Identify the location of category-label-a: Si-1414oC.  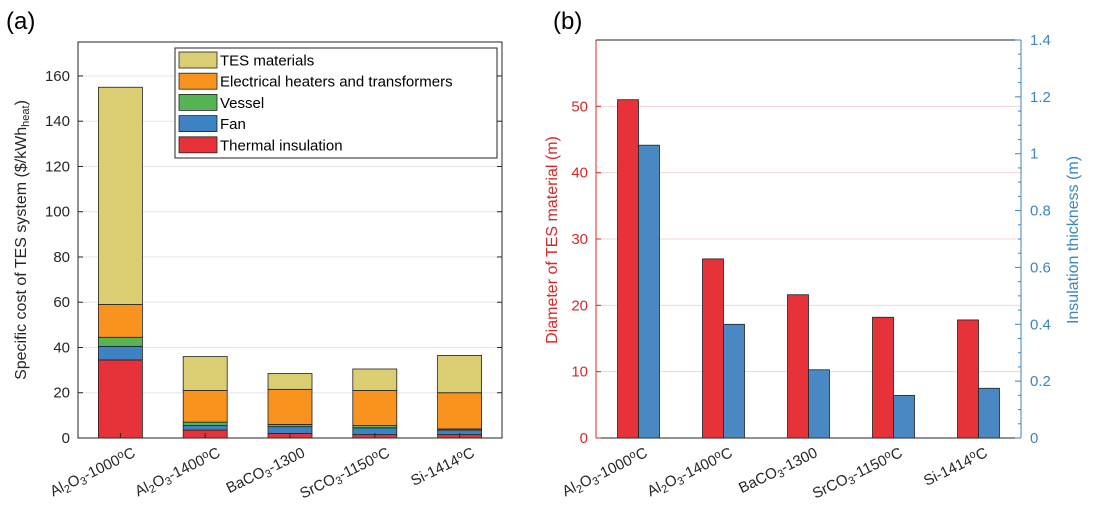
(443, 466).